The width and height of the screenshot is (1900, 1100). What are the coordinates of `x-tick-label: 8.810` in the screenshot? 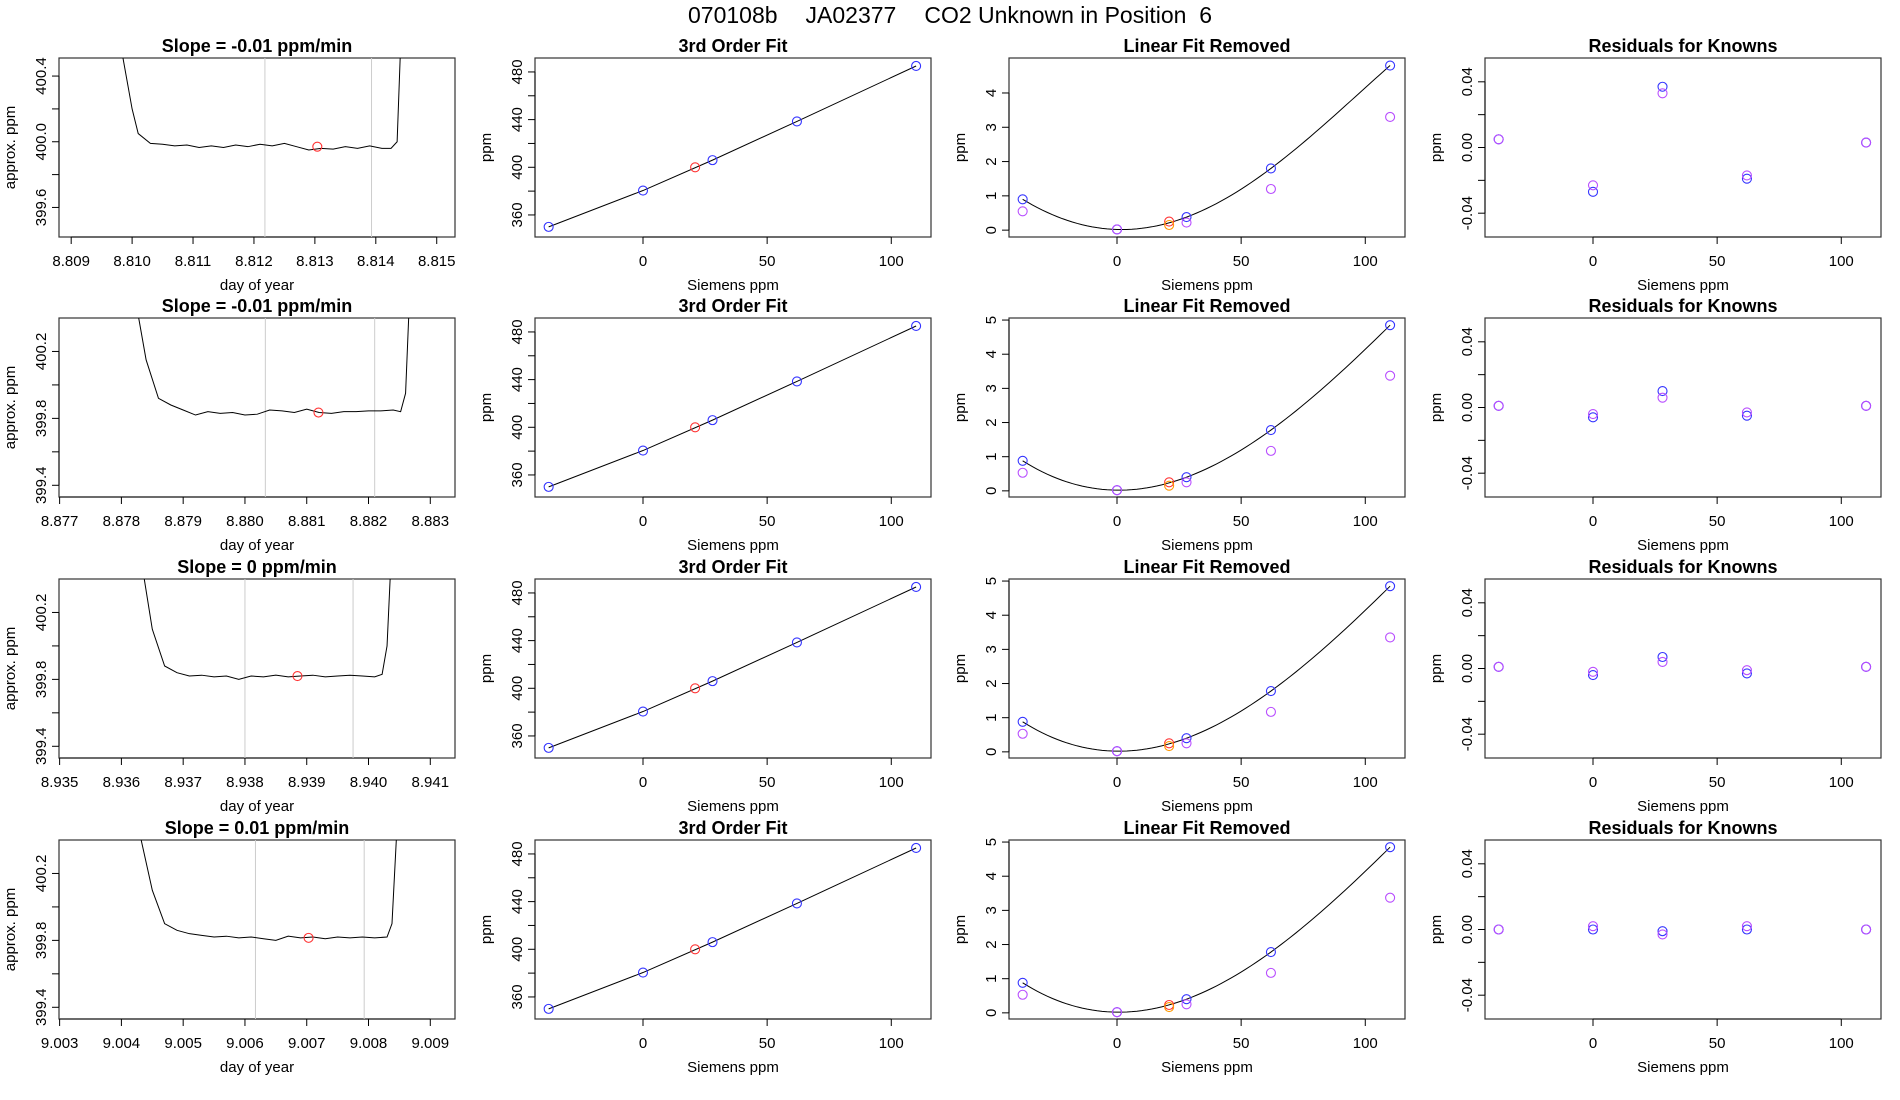 It's located at (132, 261).